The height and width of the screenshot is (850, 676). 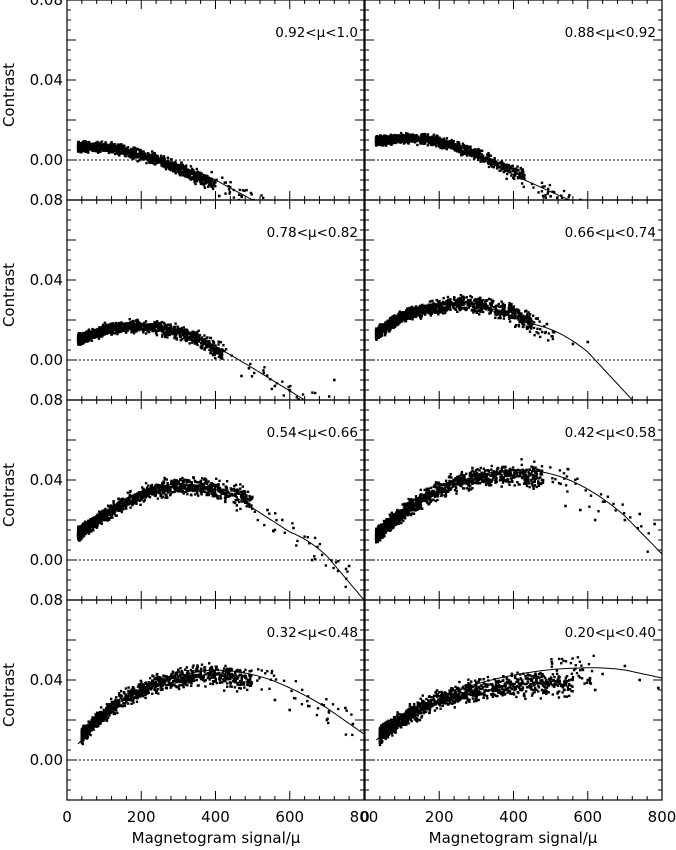 What do you see at coordinates (316, 33) in the screenshot?
I see `mu-range-annotation: 0.92<μ<1.0` at bounding box center [316, 33].